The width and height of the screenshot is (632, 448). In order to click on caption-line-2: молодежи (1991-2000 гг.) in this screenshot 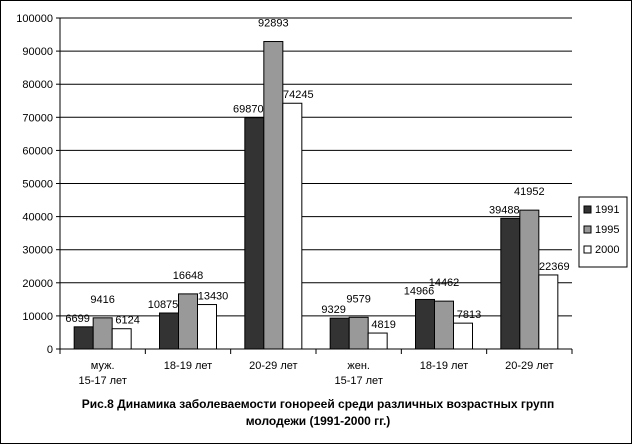, I will do `click(318, 421)`.